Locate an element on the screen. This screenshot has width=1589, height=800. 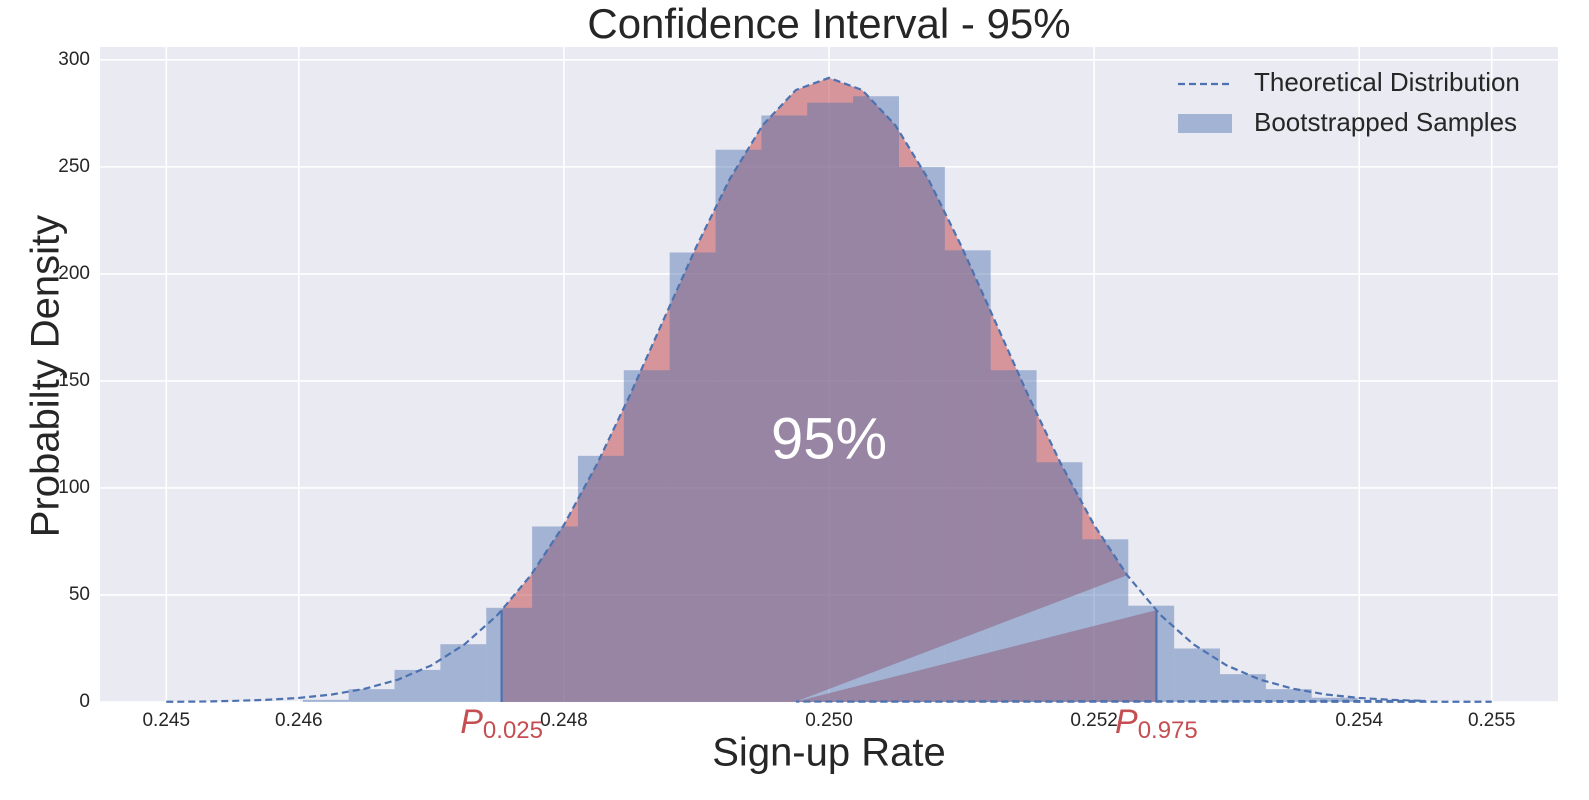
bound-label-subscript: 0.025 is located at coordinates (513, 730).